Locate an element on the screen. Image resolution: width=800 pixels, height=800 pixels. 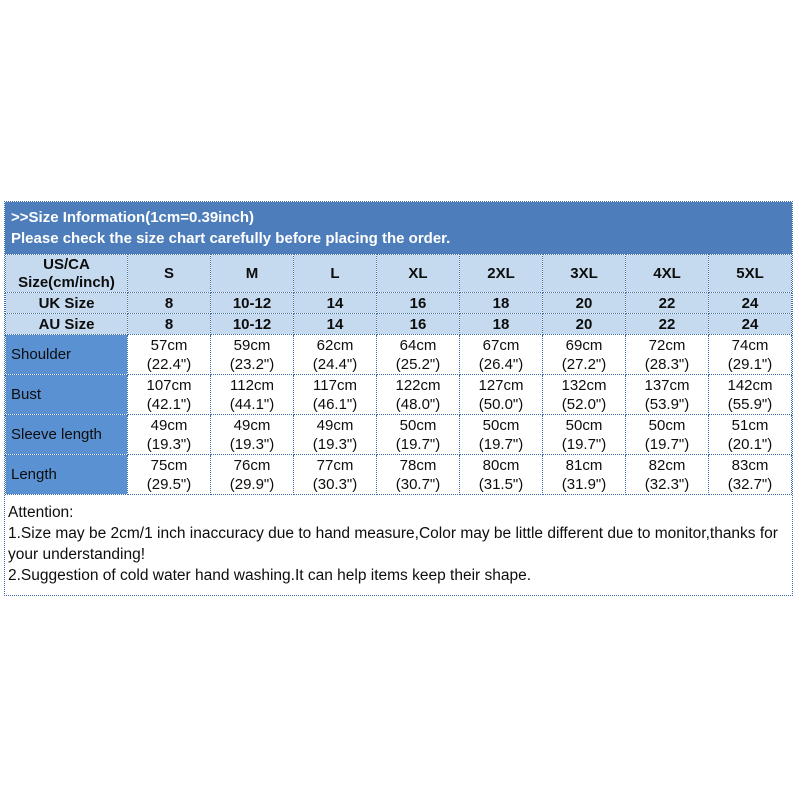
measure-cell: 75cm (29.5") is located at coordinates (169, 474).